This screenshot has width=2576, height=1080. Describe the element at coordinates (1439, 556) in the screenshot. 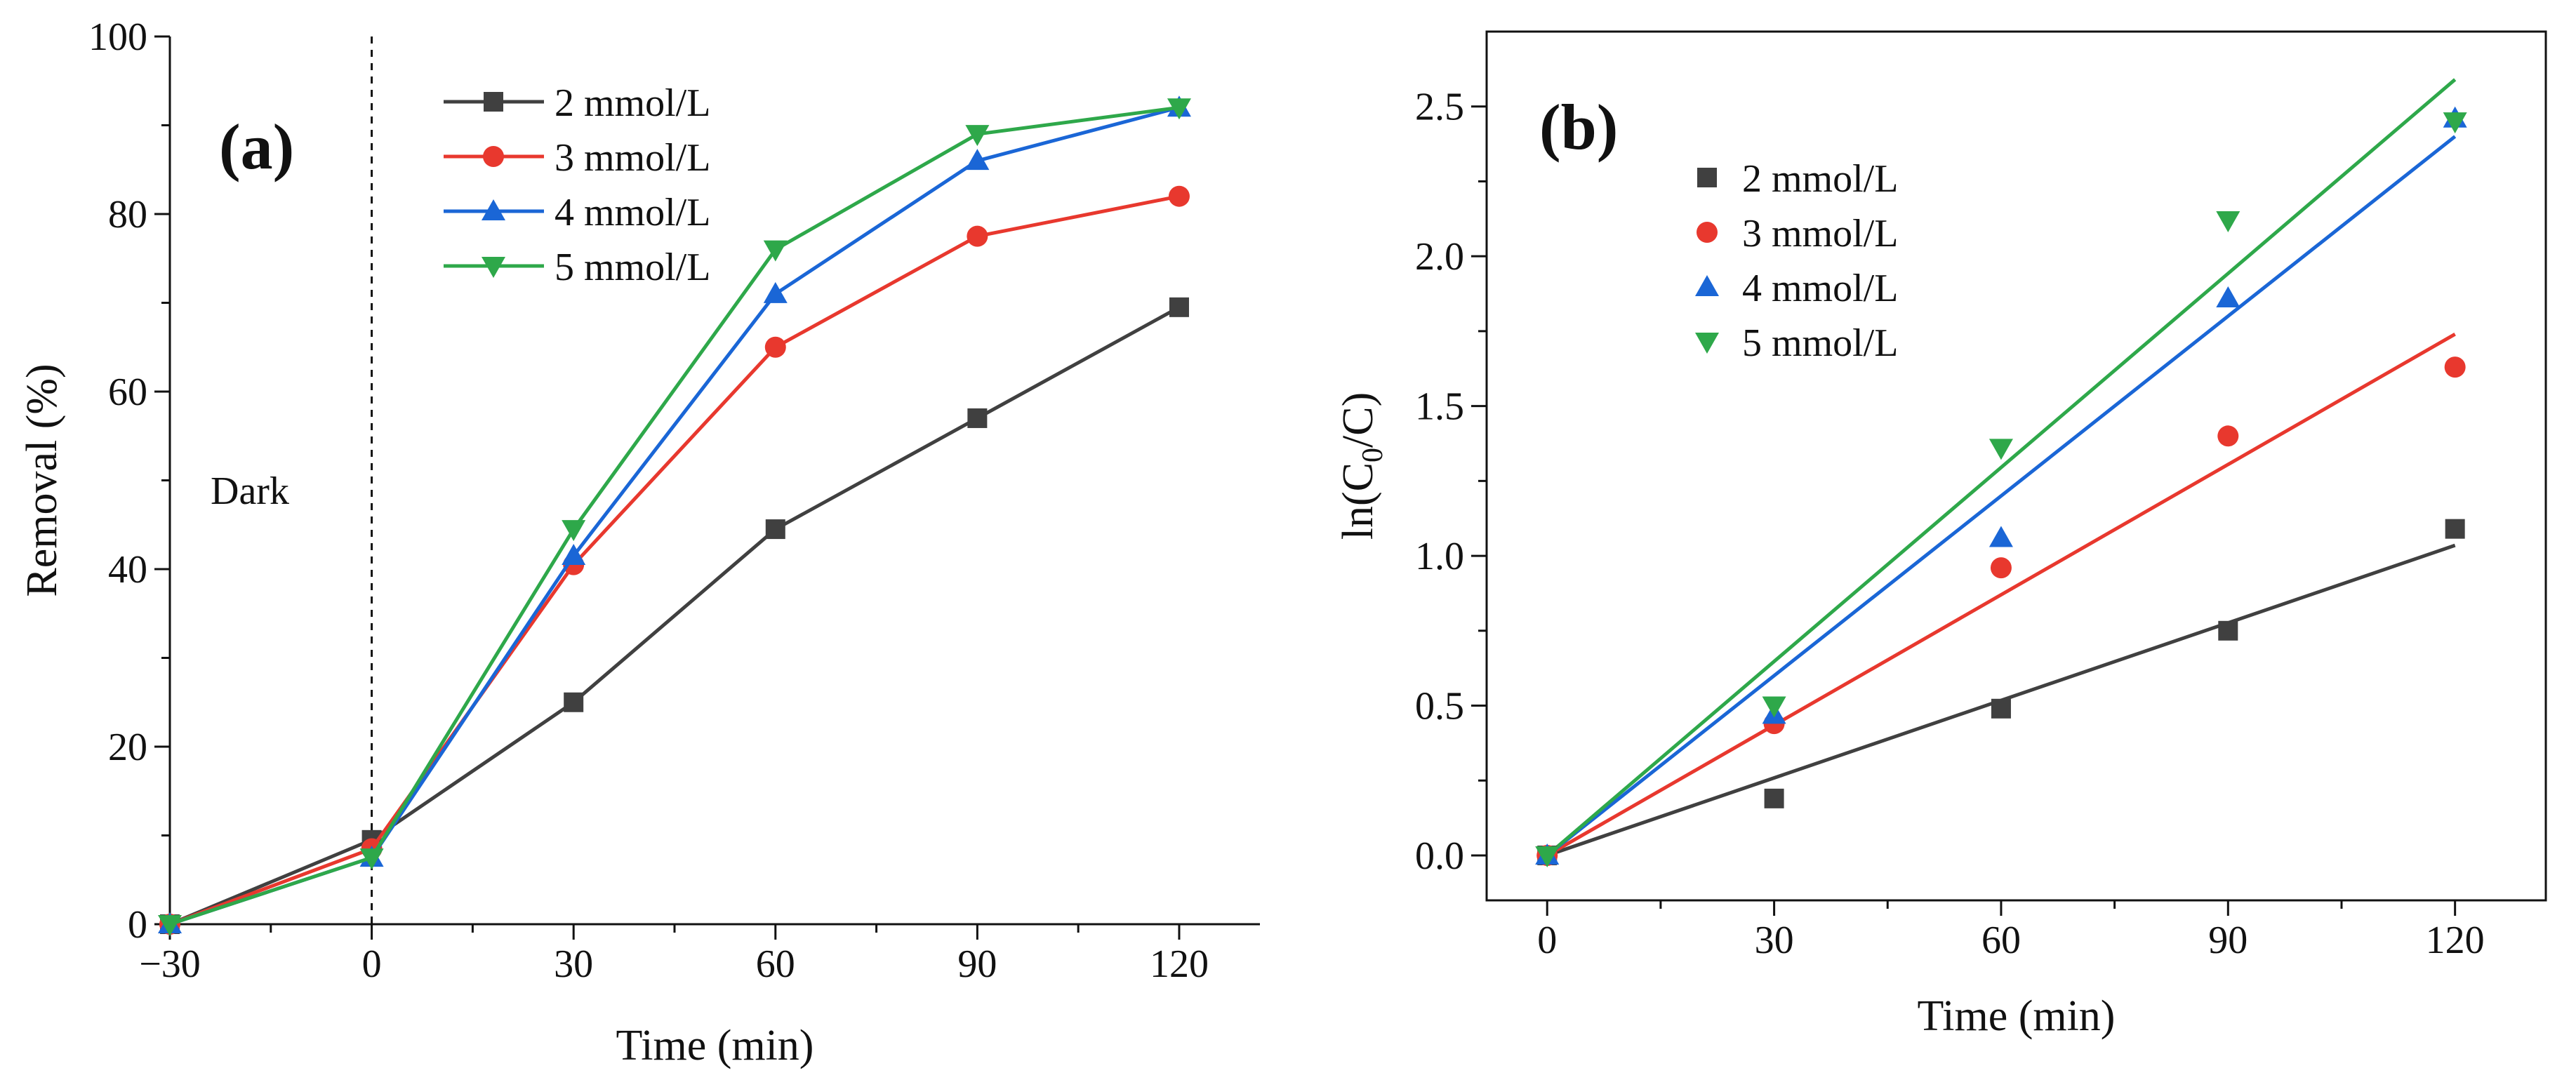

I see `y-tick-label: 1.0` at that location.